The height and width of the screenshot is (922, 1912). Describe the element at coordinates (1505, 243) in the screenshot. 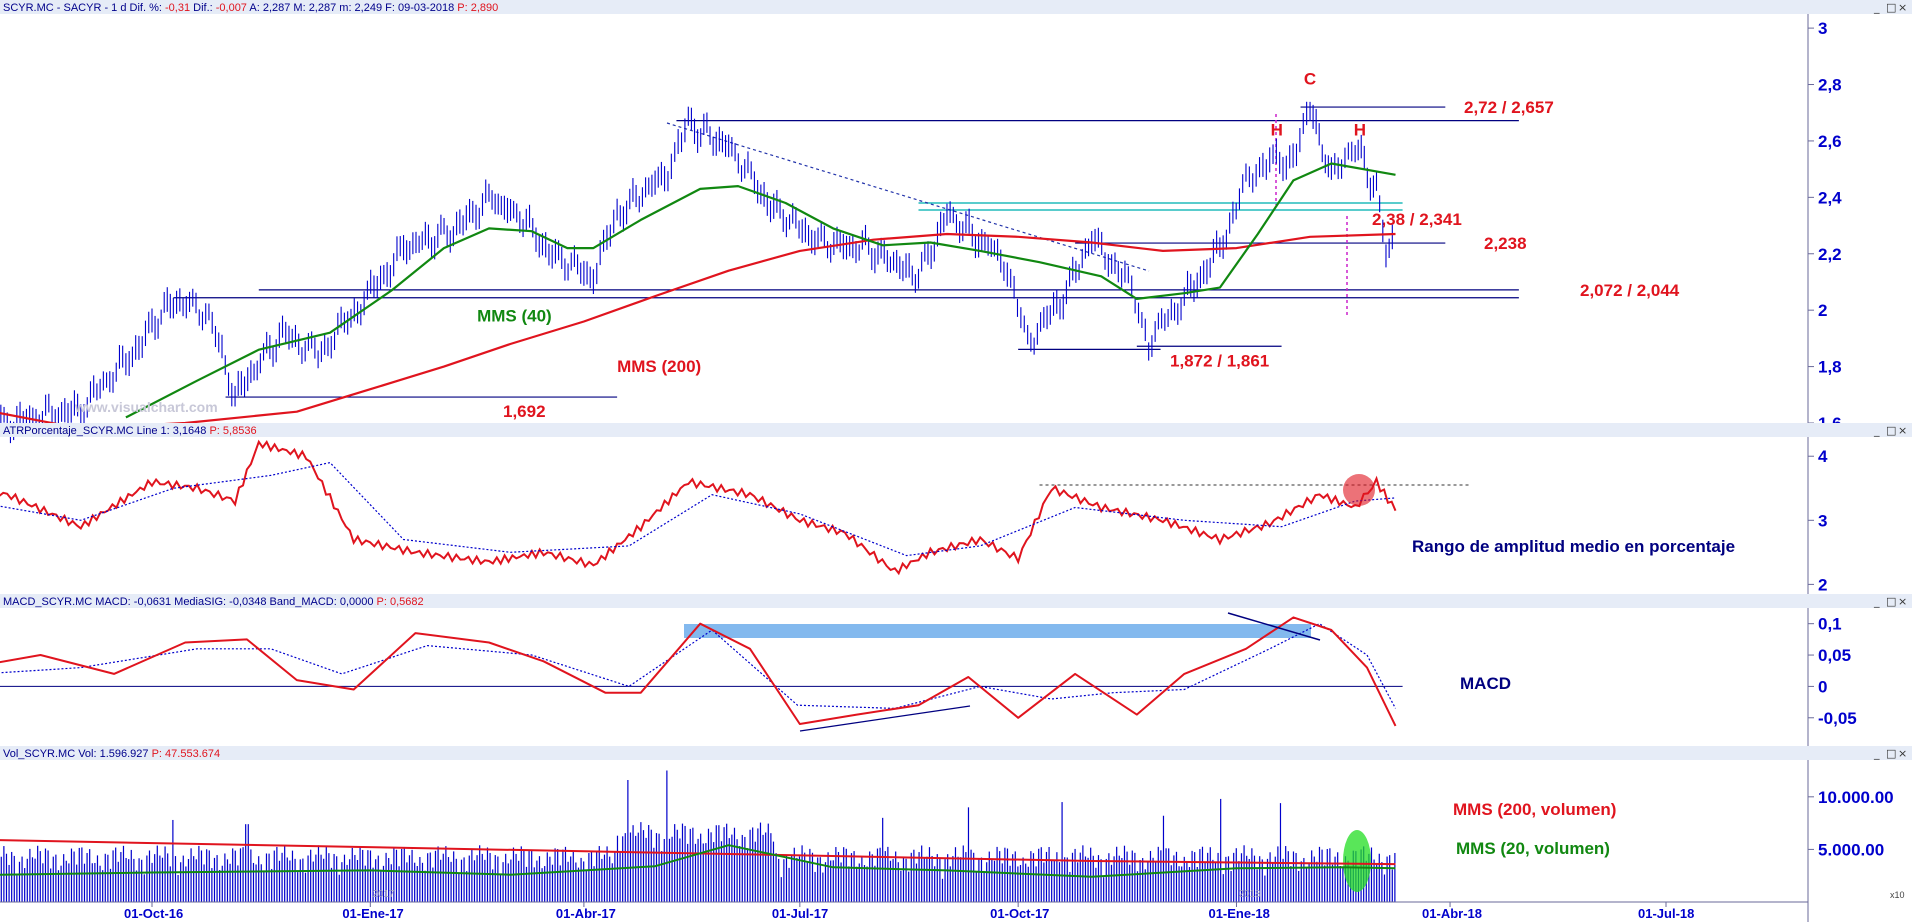

I see `level-label: 2,238` at that location.